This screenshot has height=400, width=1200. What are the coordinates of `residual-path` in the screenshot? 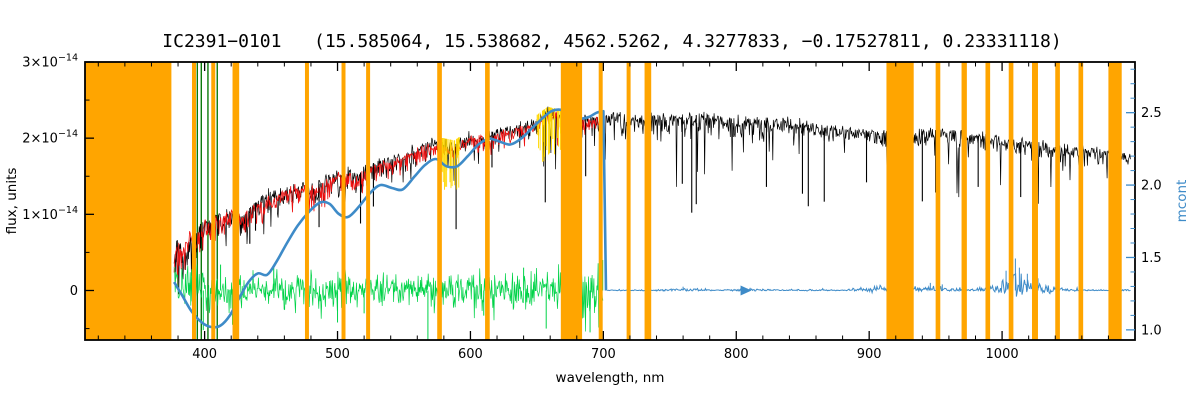 It's located at (388, 295).